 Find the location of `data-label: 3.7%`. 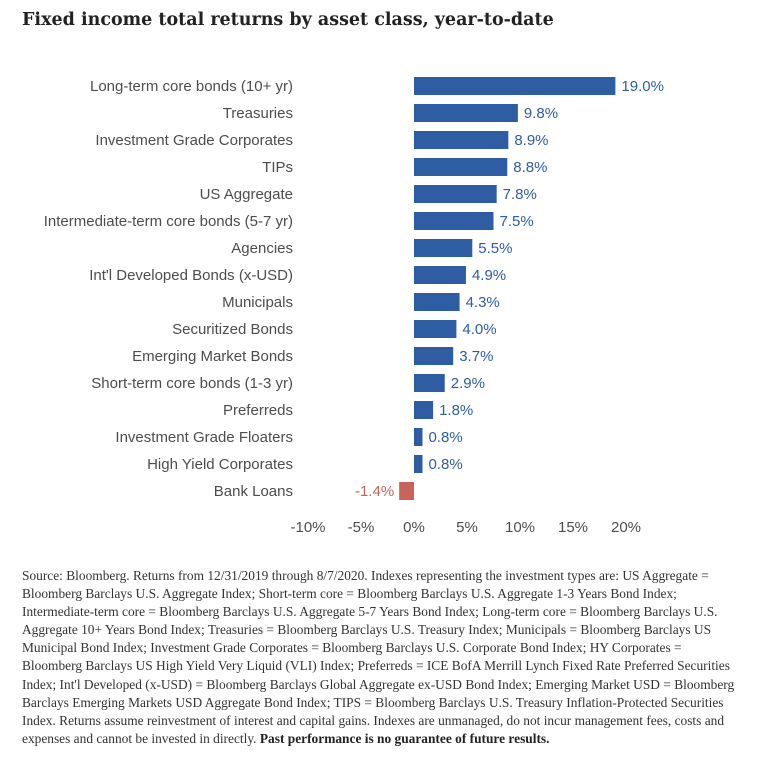

data-label: 3.7% is located at coordinates (476, 356).